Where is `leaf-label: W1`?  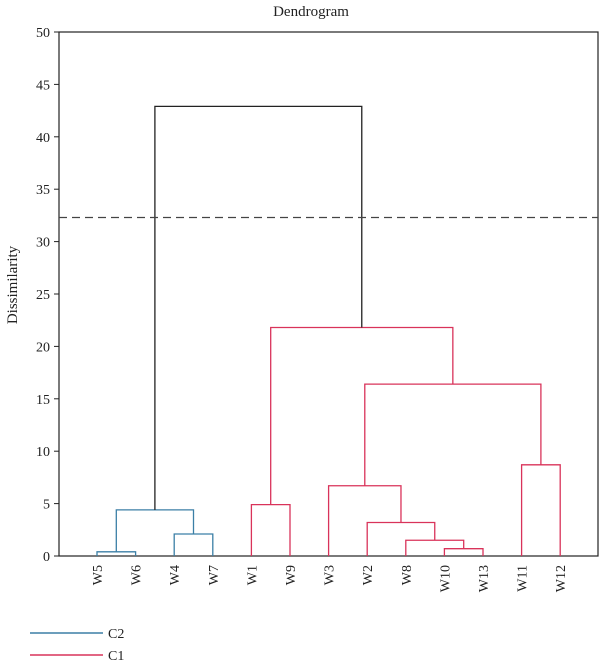 leaf-label: W1 is located at coordinates (252, 575).